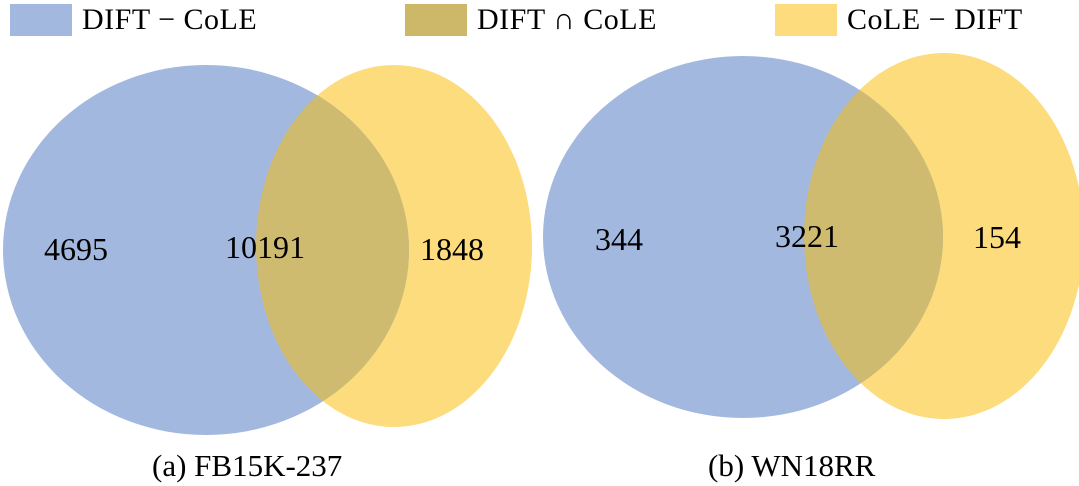 The height and width of the screenshot is (486, 1079). Describe the element at coordinates (806, 20) in the screenshot. I see `legend-swatch-cole-only` at that location.